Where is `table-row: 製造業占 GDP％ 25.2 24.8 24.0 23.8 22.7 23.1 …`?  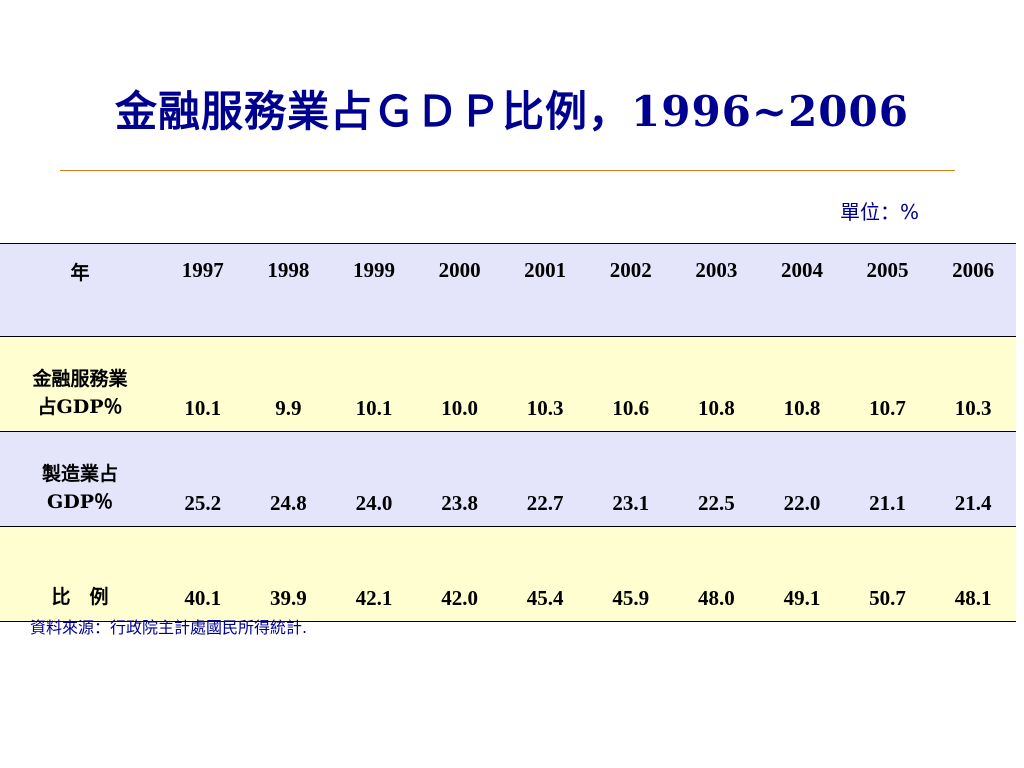
table-row: 製造業占 GDP％ 25.2 24.8 24.0 23.8 22.7 23.1 … is located at coordinates (508, 479).